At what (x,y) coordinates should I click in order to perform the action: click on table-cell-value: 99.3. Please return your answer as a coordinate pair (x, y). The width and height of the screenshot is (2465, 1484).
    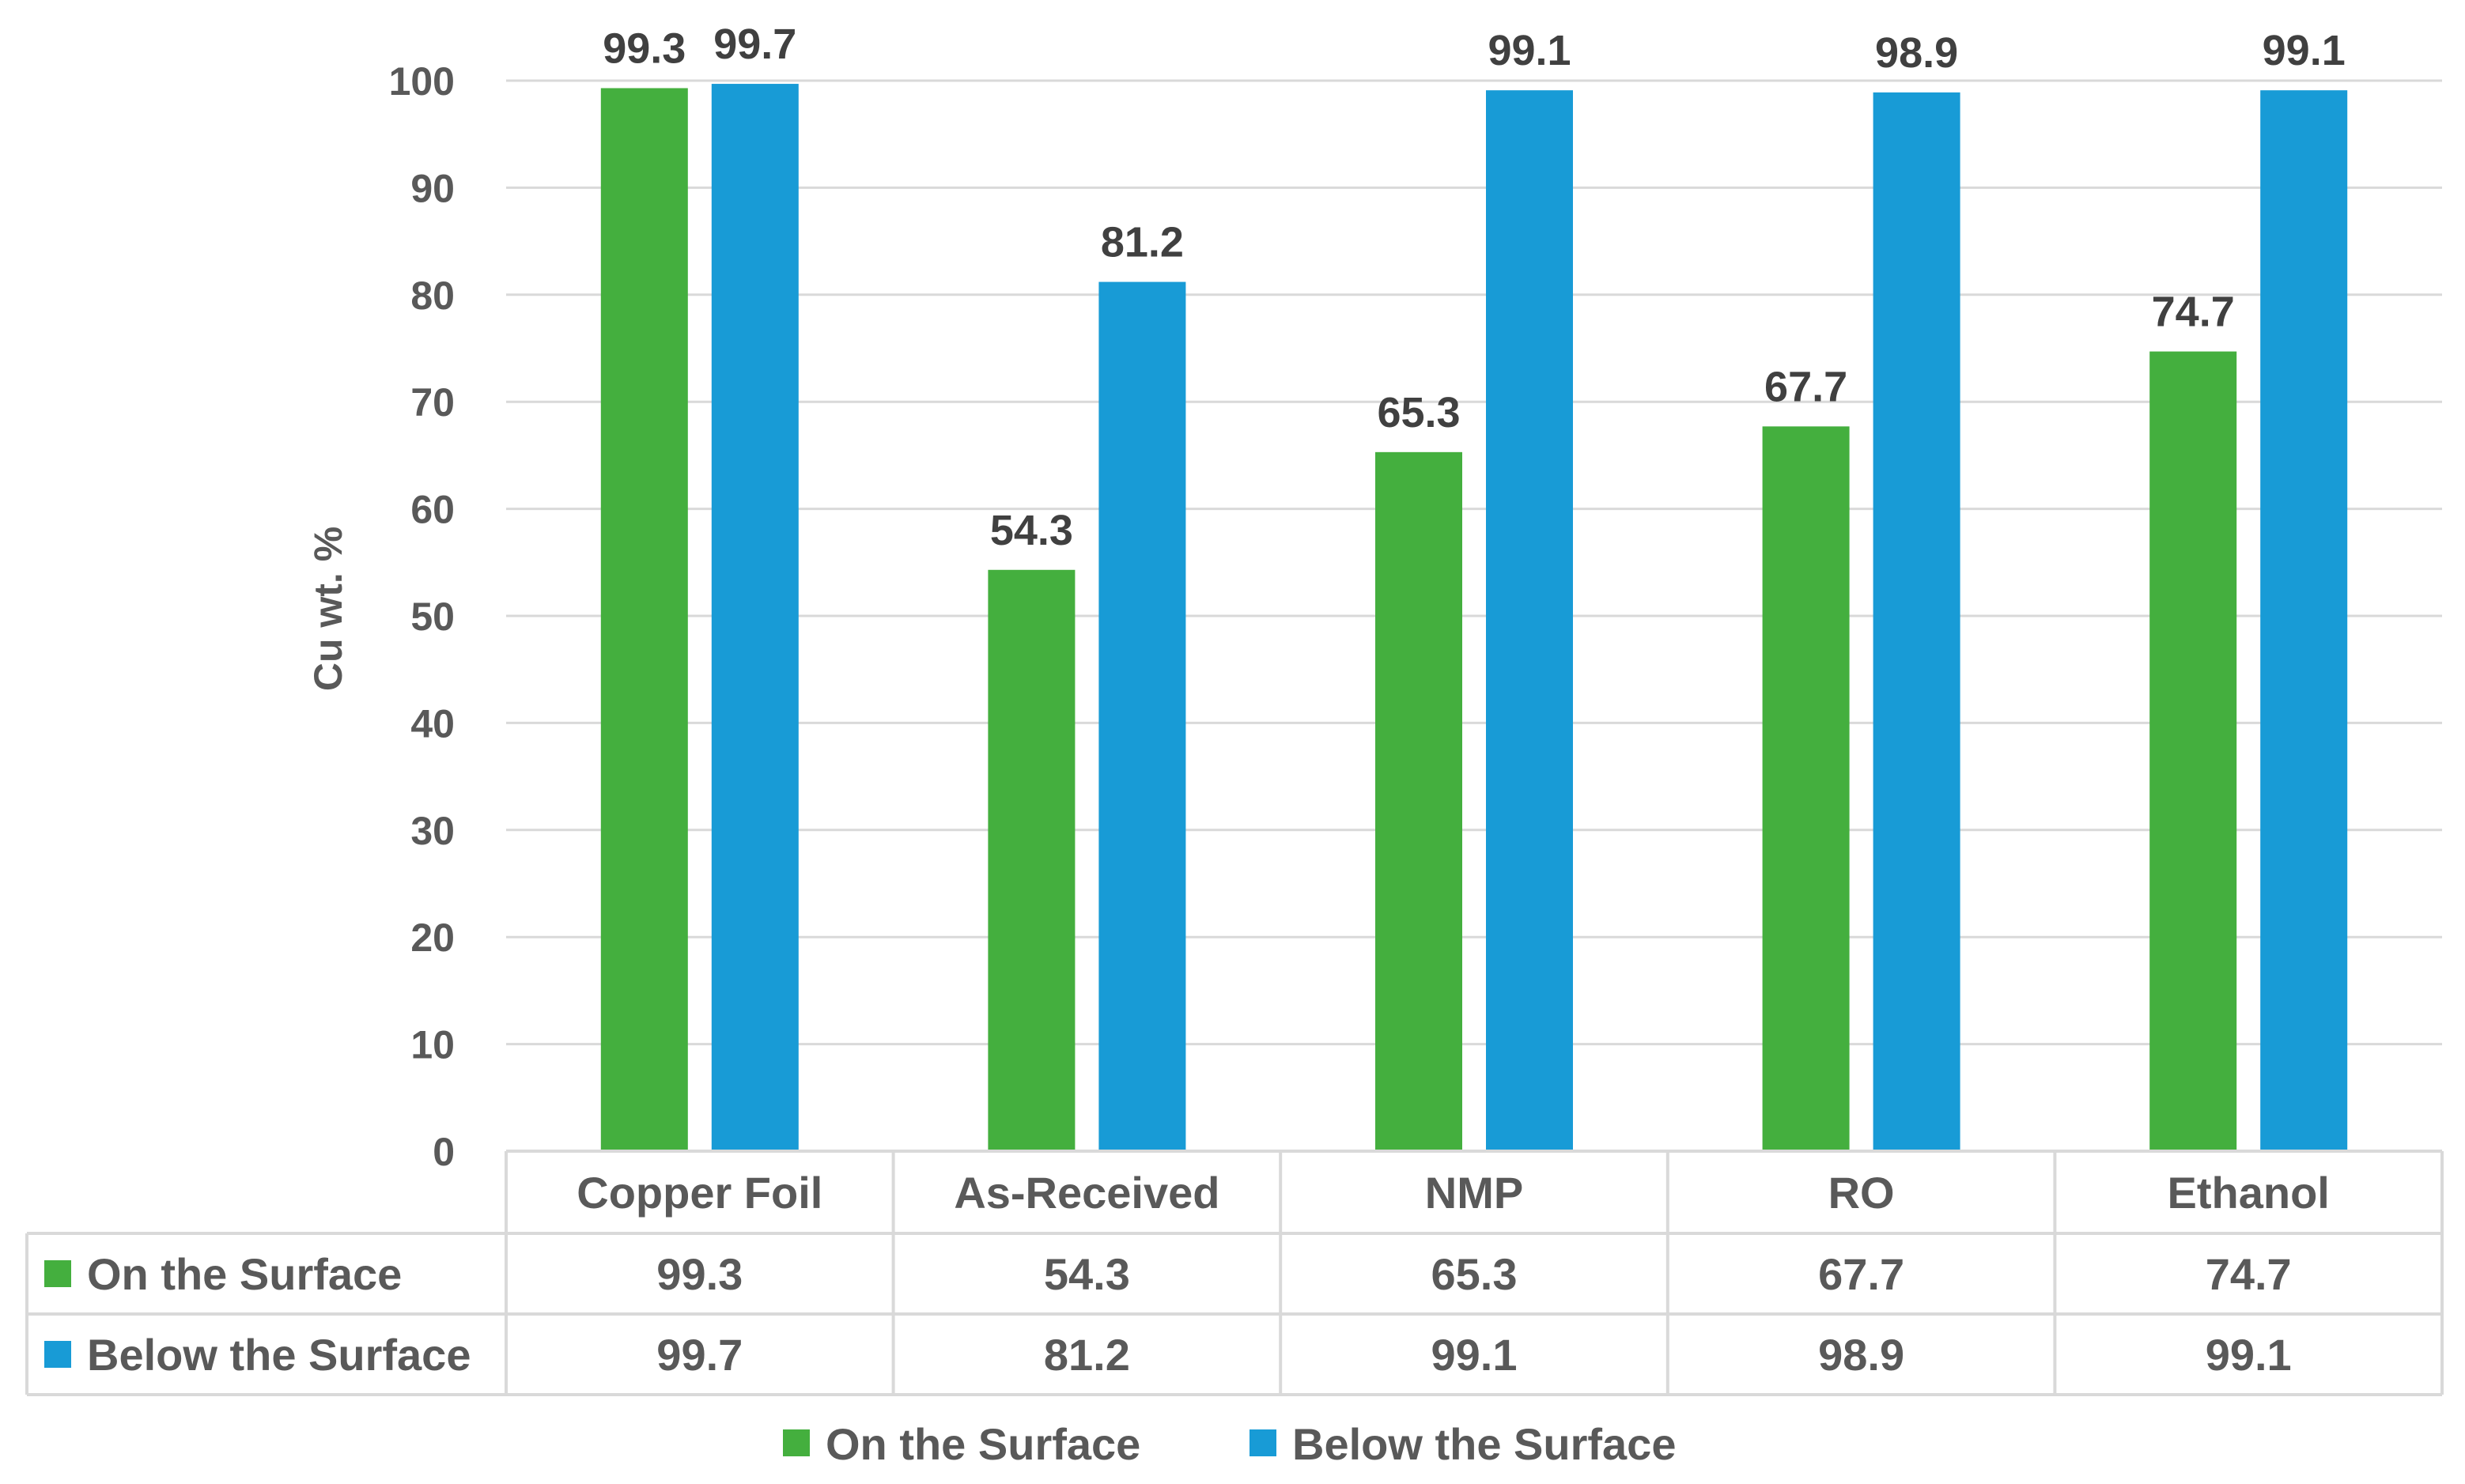
    Looking at the image, I should click on (699, 1274).